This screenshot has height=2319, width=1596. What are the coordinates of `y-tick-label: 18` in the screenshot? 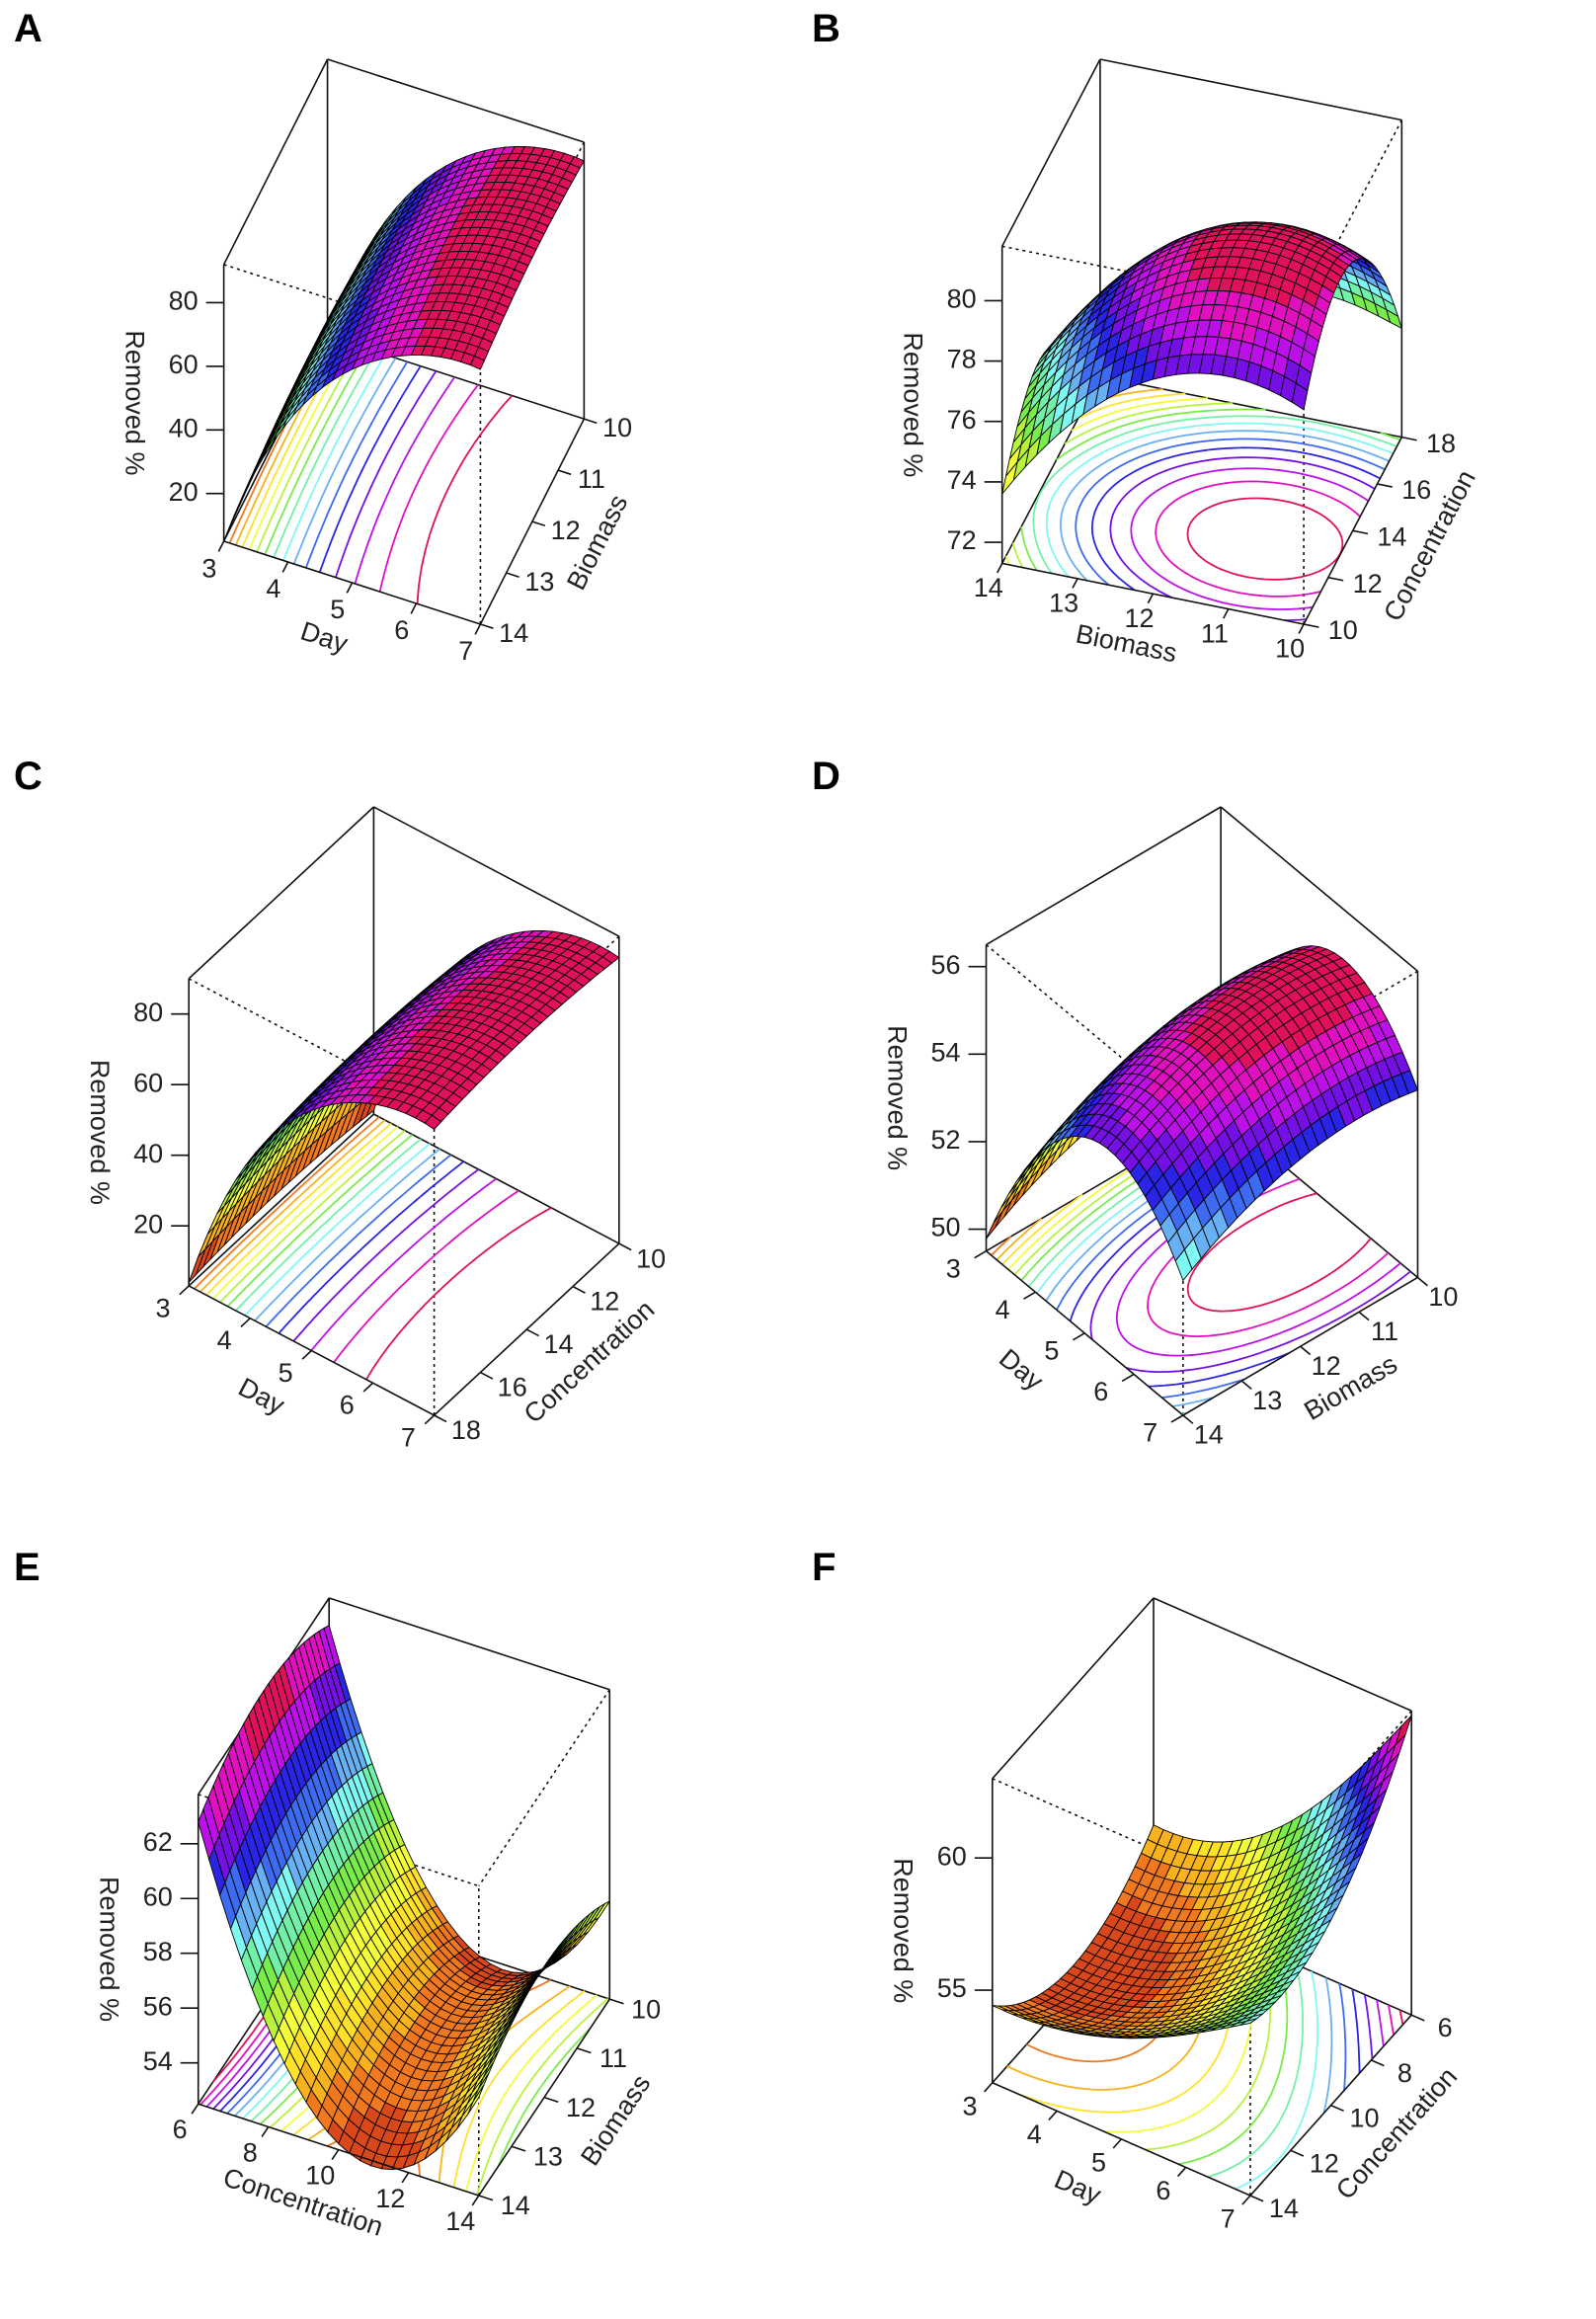 It's located at (1441, 444).